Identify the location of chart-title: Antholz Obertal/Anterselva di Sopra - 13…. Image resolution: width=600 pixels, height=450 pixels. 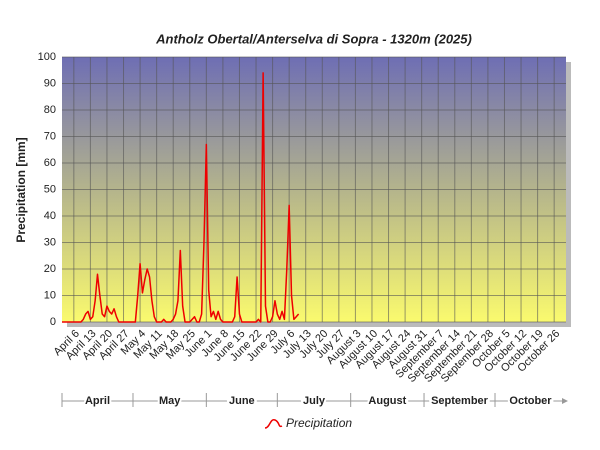
(313, 38).